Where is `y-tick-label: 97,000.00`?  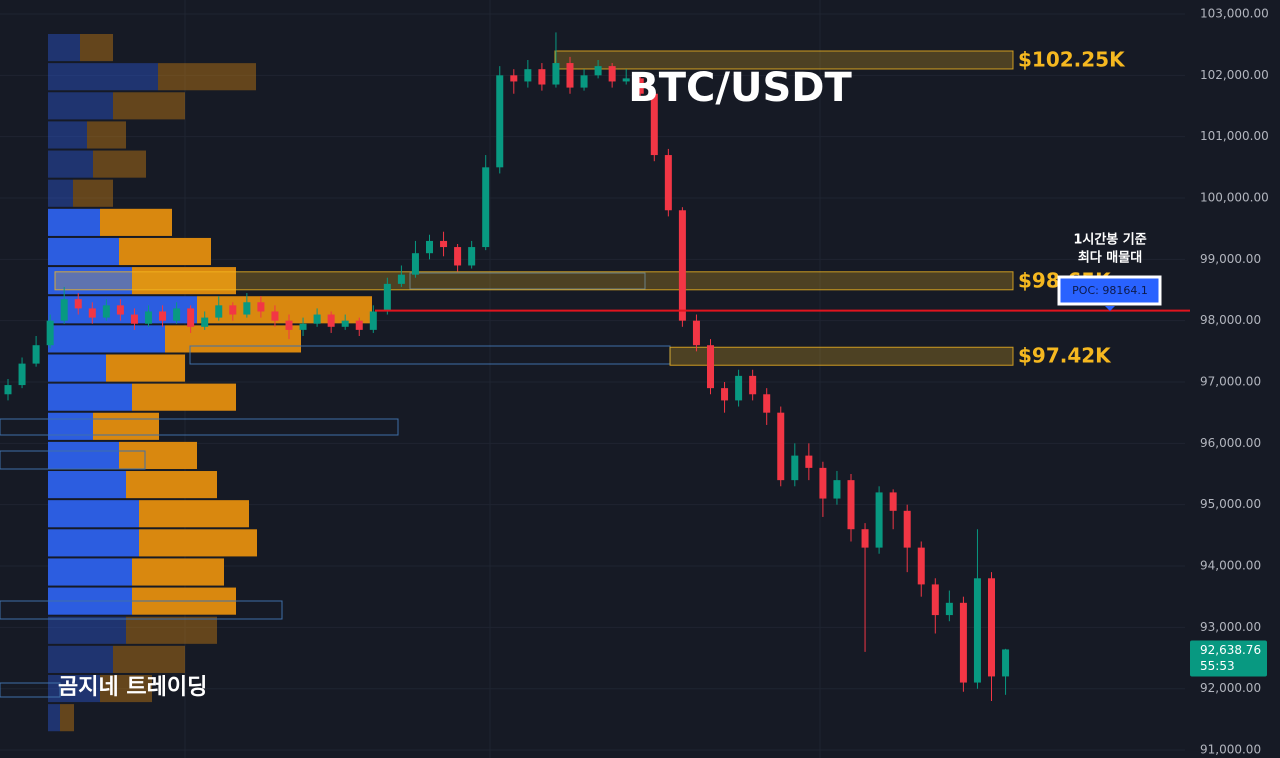
y-tick-label: 97,000.00 is located at coordinates (1230, 382).